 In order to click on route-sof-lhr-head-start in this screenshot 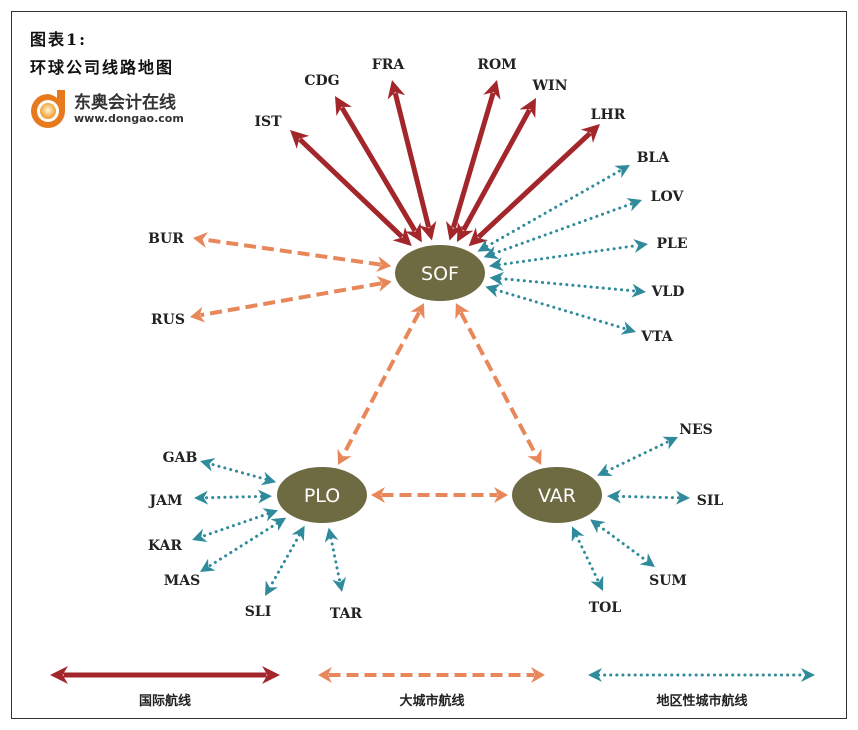, I will do `click(478, 237)`.